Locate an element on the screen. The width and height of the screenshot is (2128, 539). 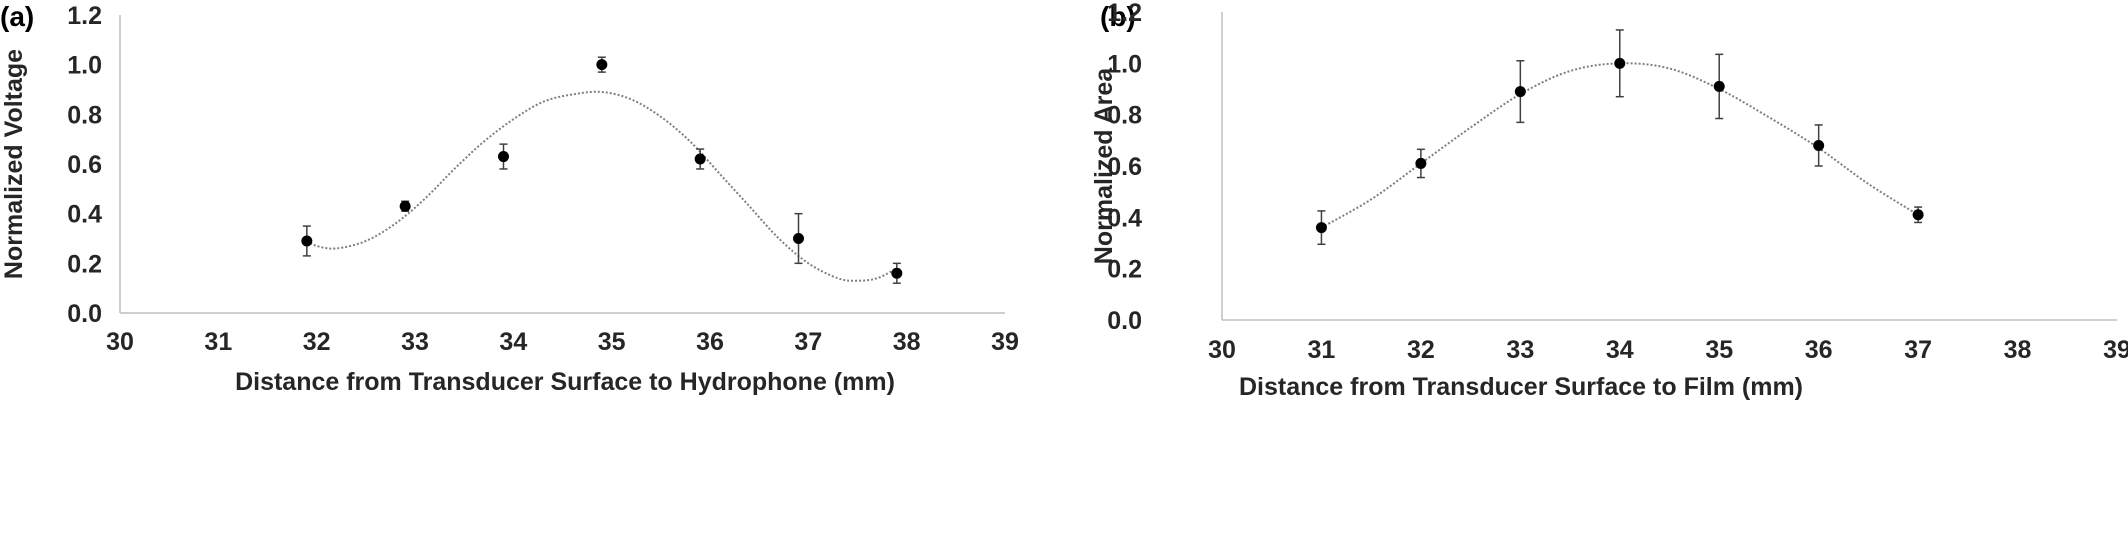
fit-curve is located at coordinates (602, 186).